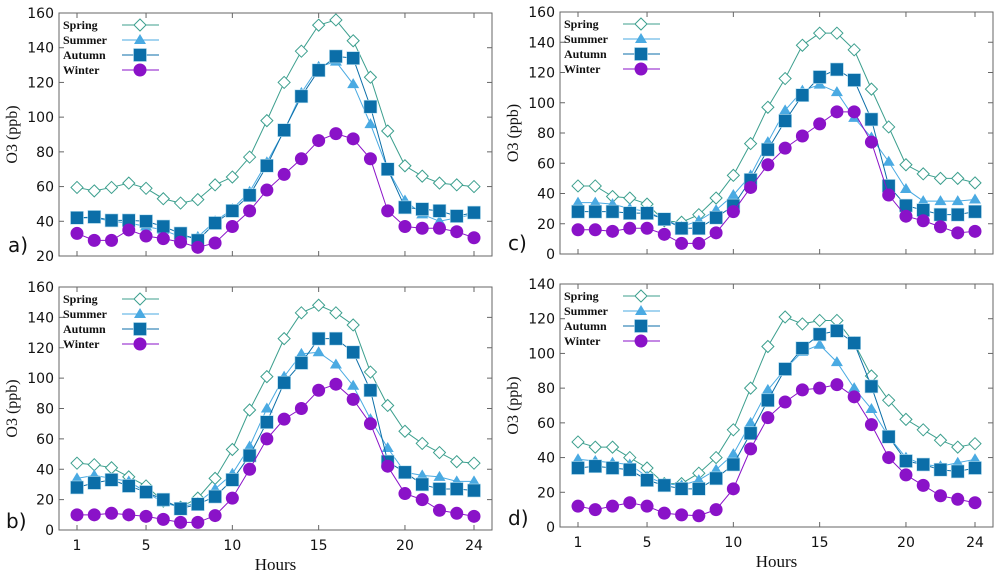  I want to click on y-axis-label: O3 (ppb), so click(12, 134).